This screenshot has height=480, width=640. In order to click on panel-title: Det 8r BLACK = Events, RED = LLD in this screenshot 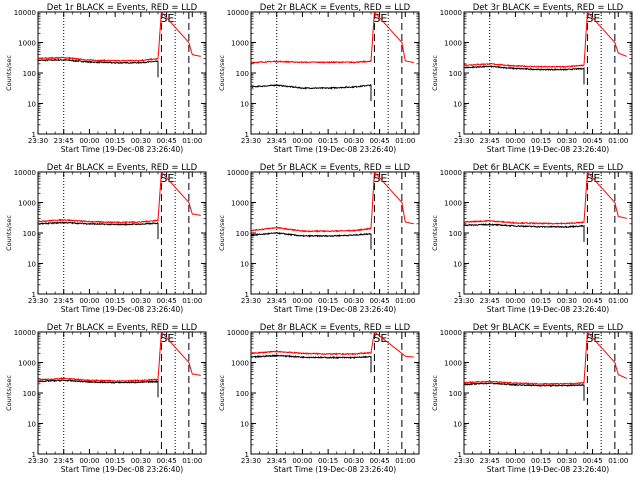, I will do `click(335, 328)`.